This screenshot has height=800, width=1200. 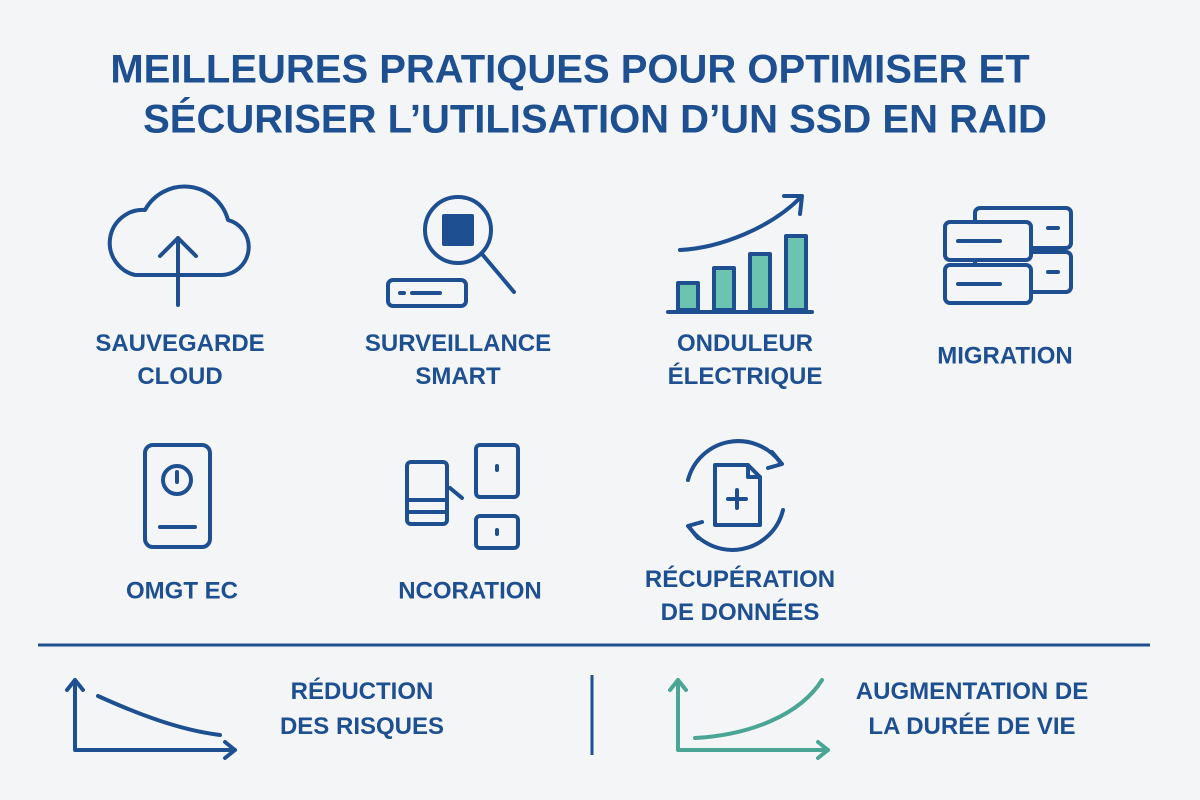 I want to click on footer-label: DES RISQUES, so click(x=362, y=726).